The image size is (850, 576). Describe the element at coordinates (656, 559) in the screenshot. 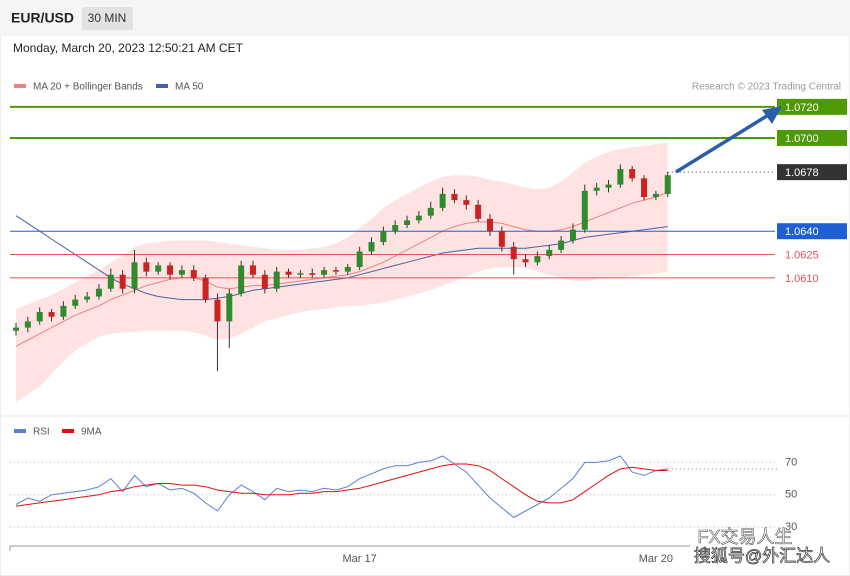

I see `x-tick-label: Mar 20` at that location.